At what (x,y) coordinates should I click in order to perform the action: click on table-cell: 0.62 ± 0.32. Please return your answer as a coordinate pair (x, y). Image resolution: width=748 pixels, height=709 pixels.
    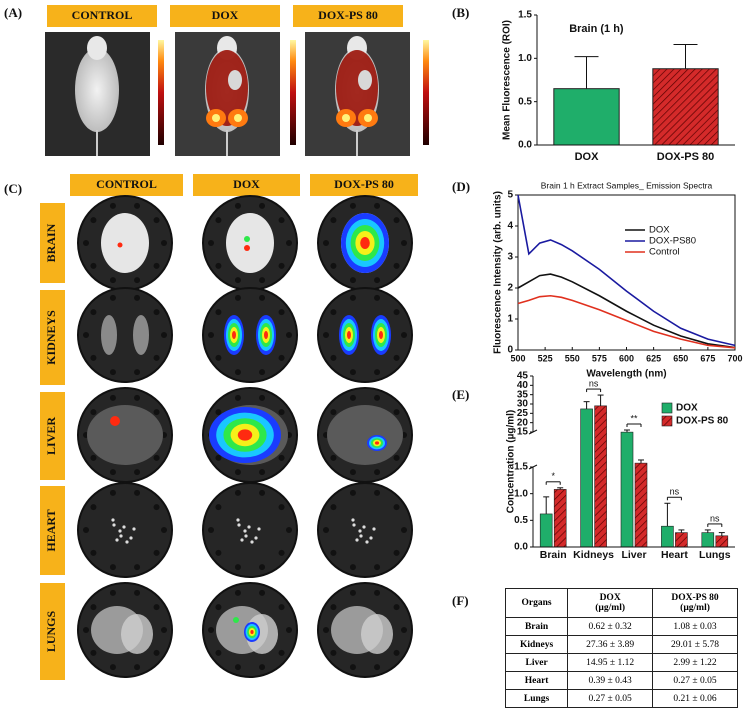
    Looking at the image, I should click on (610, 626).